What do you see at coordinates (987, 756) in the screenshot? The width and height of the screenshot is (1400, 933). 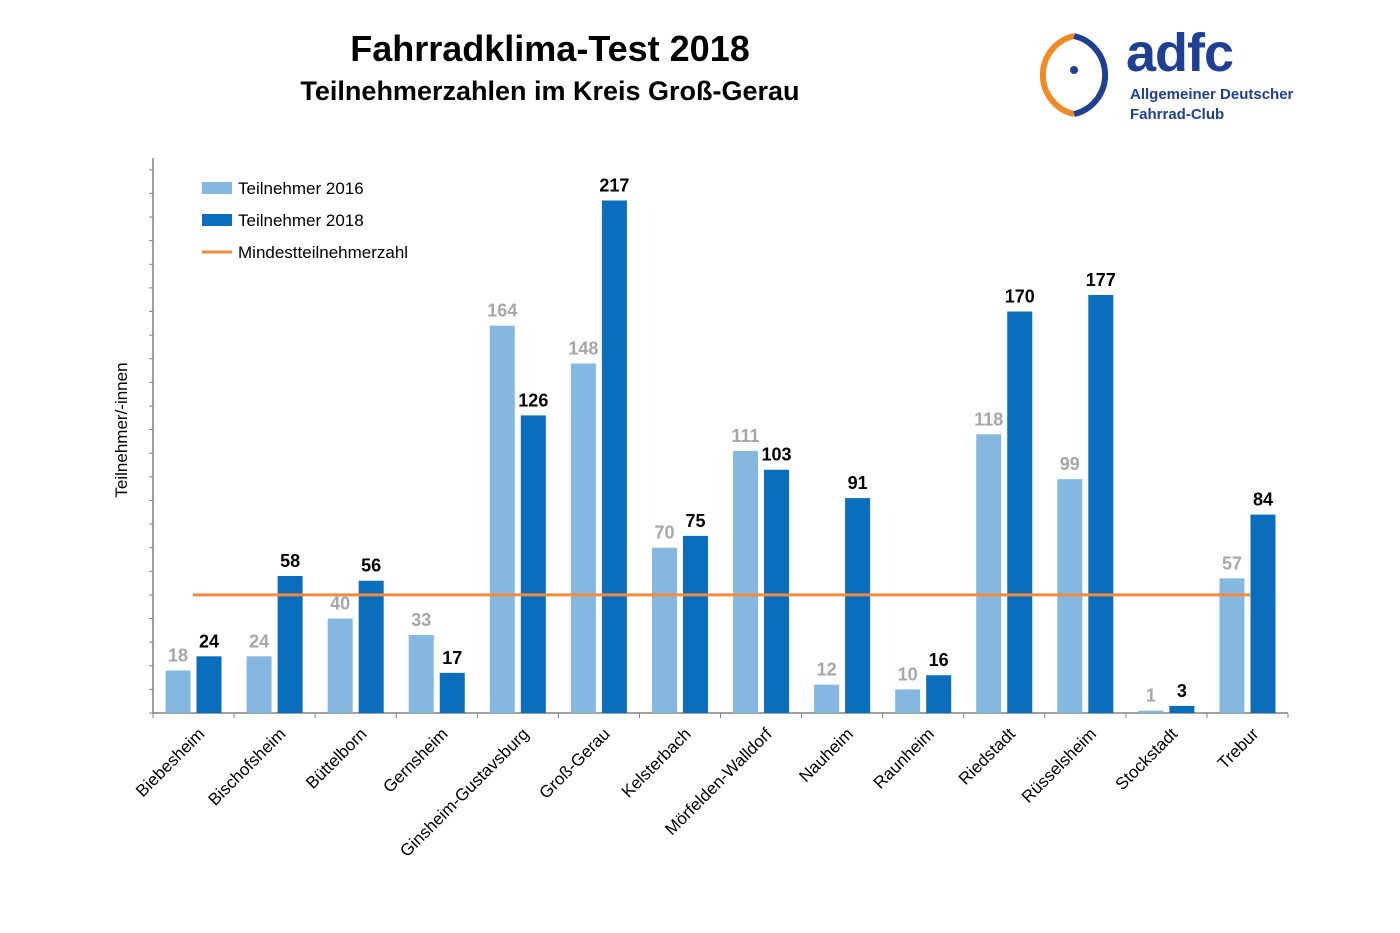 I see `category-label: Riedstadt` at bounding box center [987, 756].